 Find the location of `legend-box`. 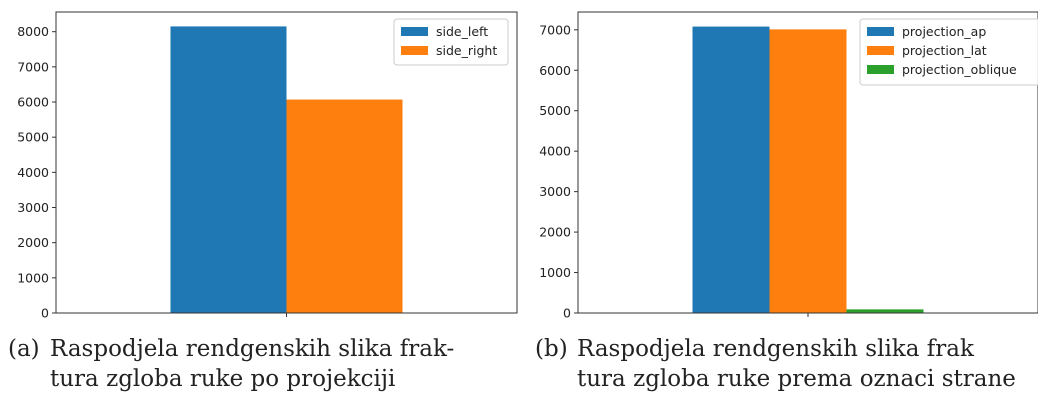

legend-box is located at coordinates (948, 52).